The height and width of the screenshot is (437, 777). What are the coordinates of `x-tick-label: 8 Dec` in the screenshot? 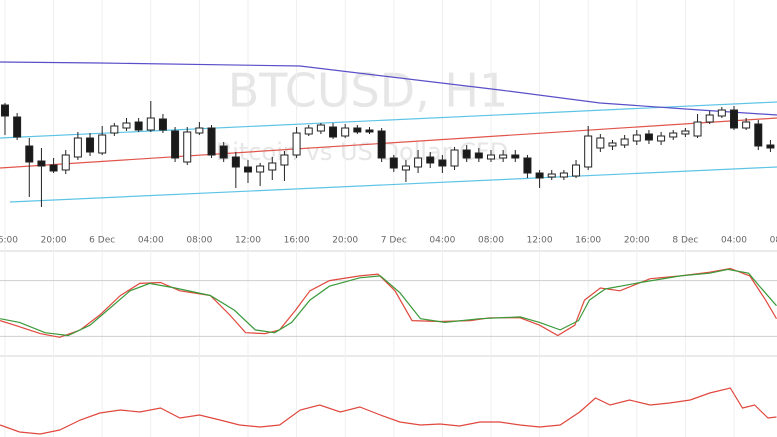 It's located at (685, 241).